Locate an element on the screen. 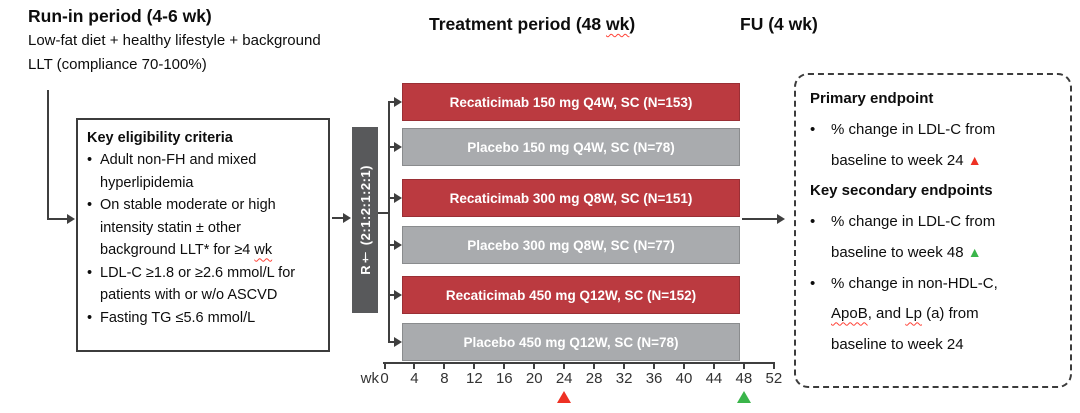  randomization-label: R† (2:1:2:1:2:1) is located at coordinates (365, 220).